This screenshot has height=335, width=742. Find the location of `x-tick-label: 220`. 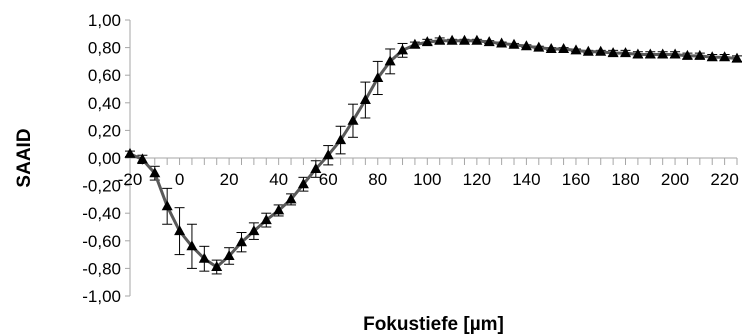

x-tick-label: 220 is located at coordinates (724, 179).